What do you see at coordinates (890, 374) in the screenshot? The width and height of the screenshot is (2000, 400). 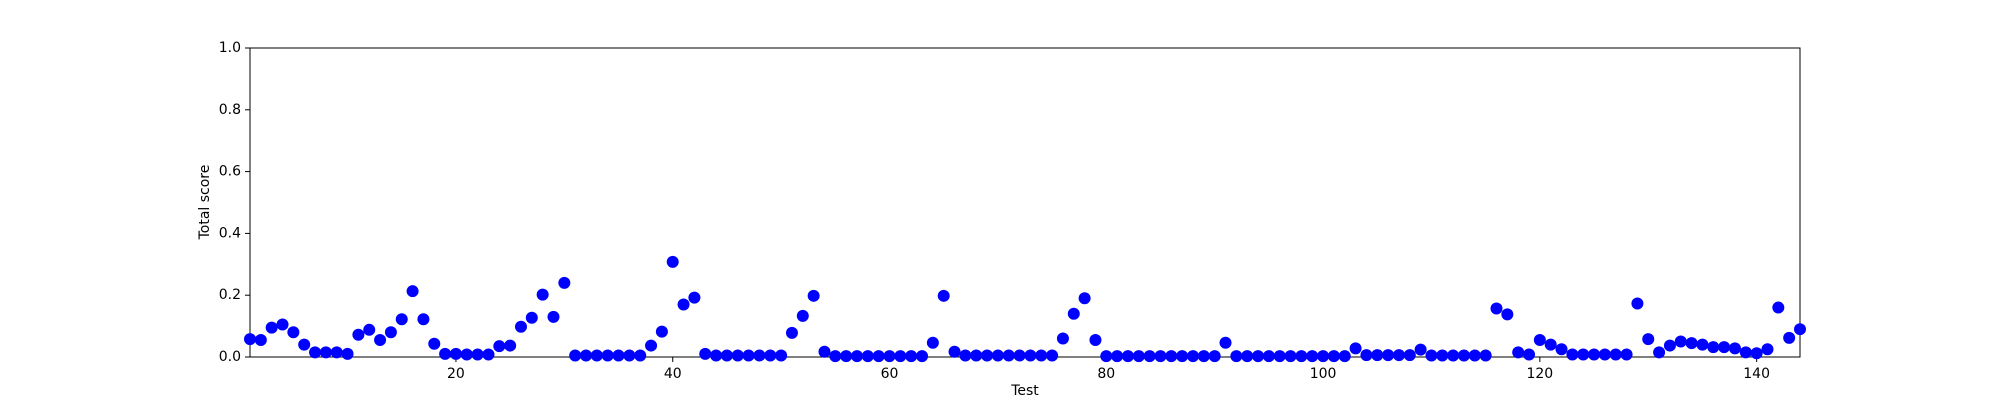 I see `x-tick-label: 60` at bounding box center [890, 374].